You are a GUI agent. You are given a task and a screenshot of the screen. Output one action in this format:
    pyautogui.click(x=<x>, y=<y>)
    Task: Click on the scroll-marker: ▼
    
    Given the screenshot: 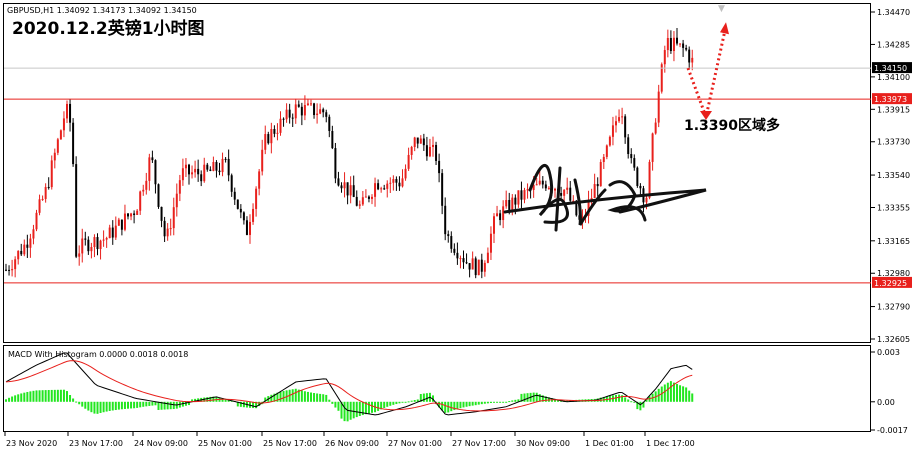 What is the action you would take?
    pyautogui.click(x=721, y=9)
    